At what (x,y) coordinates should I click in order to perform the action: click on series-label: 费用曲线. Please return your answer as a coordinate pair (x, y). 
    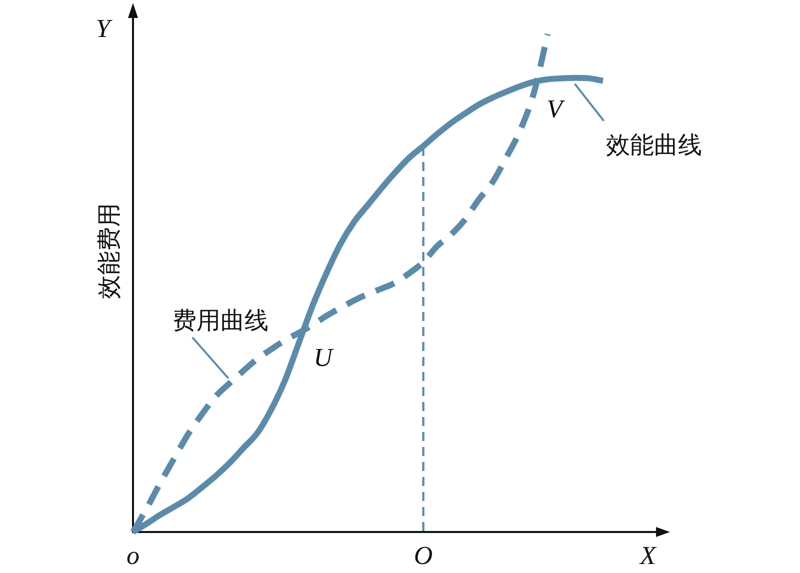
    Looking at the image, I should click on (220, 321).